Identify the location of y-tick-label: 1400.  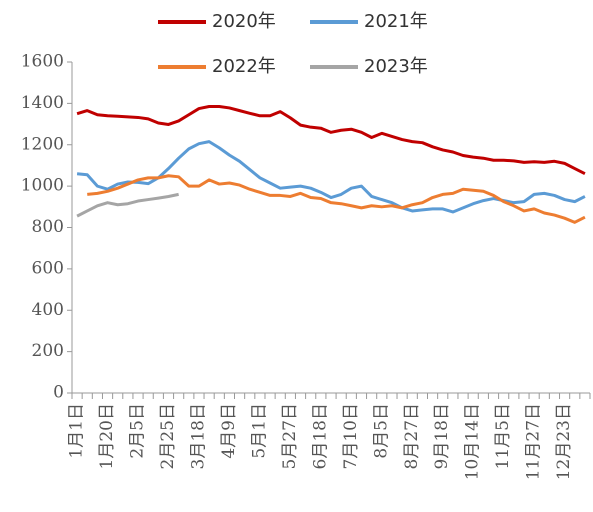
(42, 103).